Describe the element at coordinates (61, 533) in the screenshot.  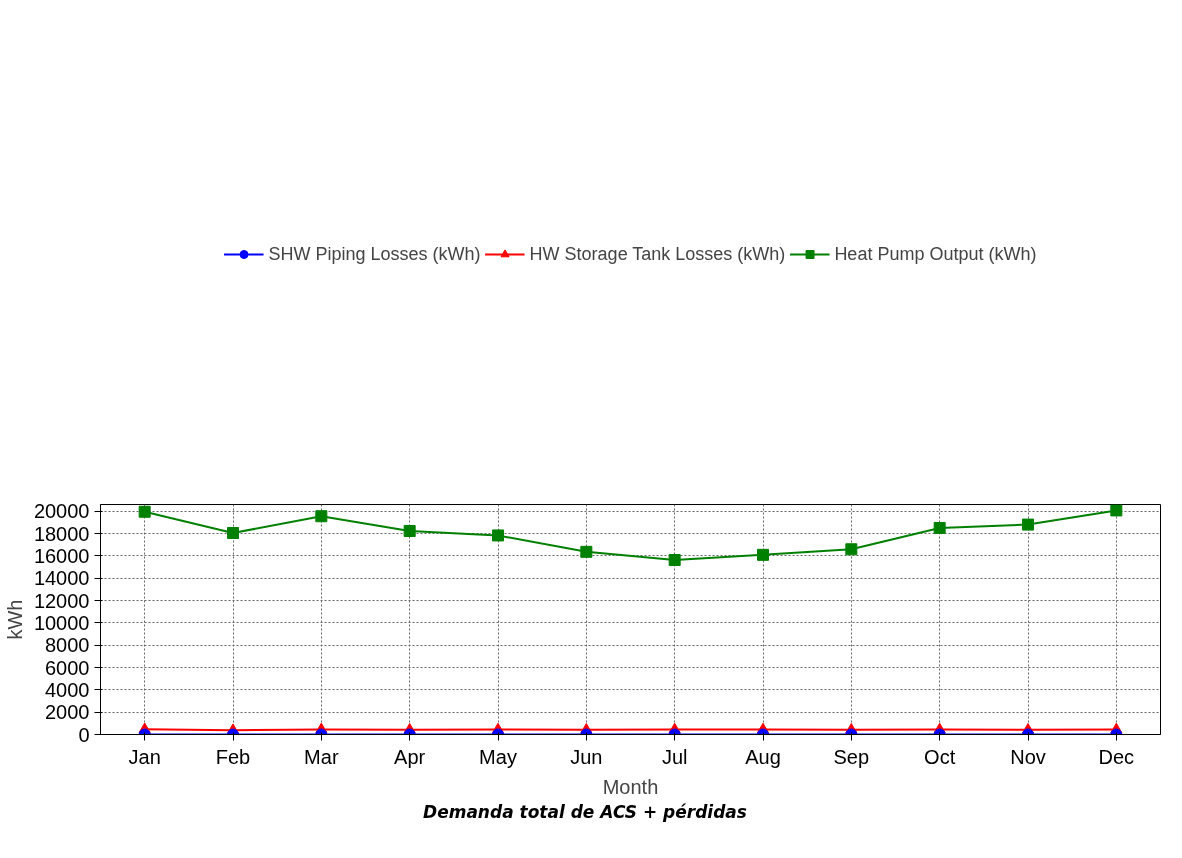
I see `y-tick-label: 18000` at that location.